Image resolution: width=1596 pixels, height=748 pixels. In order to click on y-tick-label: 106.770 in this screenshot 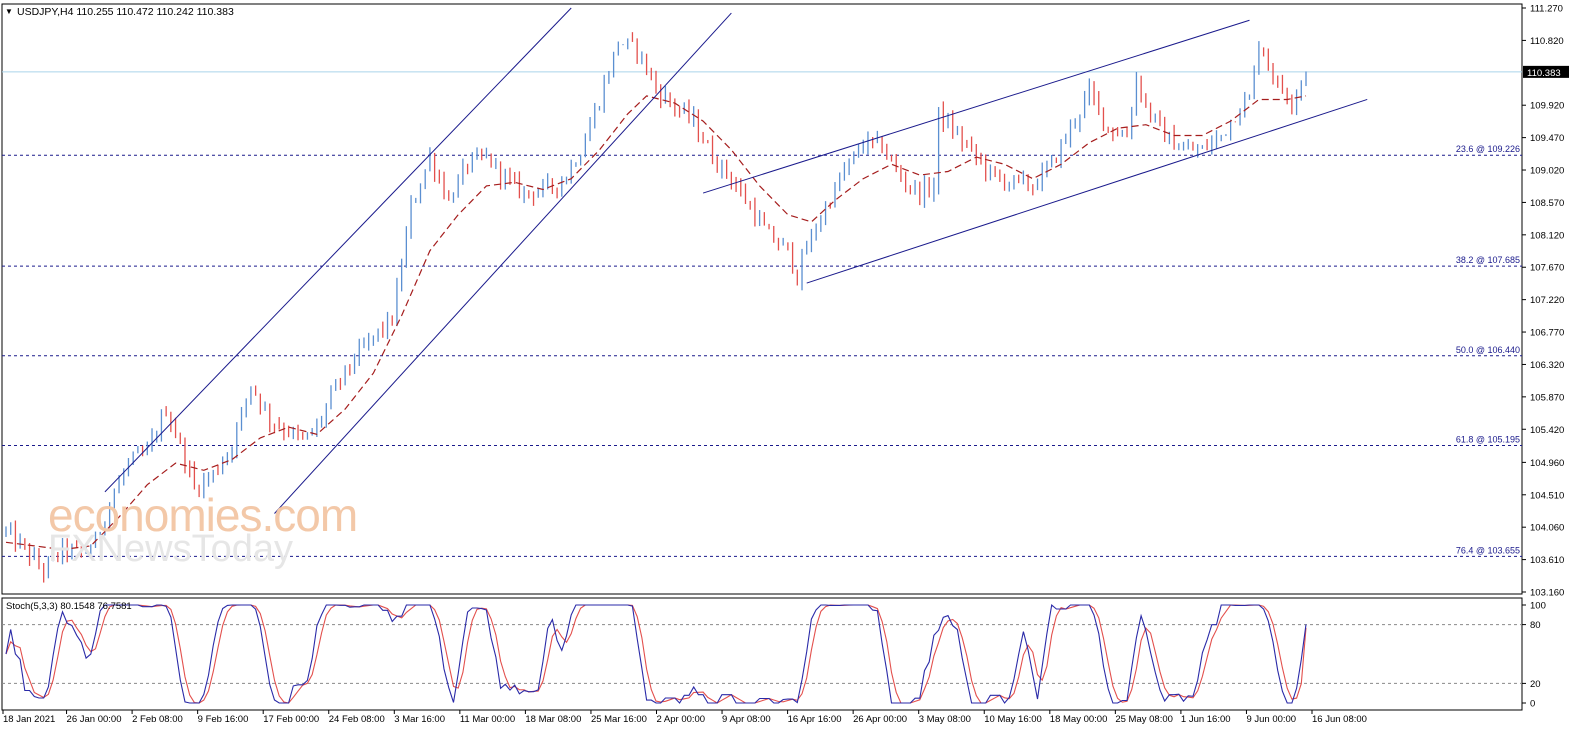, I will do `click(1547, 333)`.